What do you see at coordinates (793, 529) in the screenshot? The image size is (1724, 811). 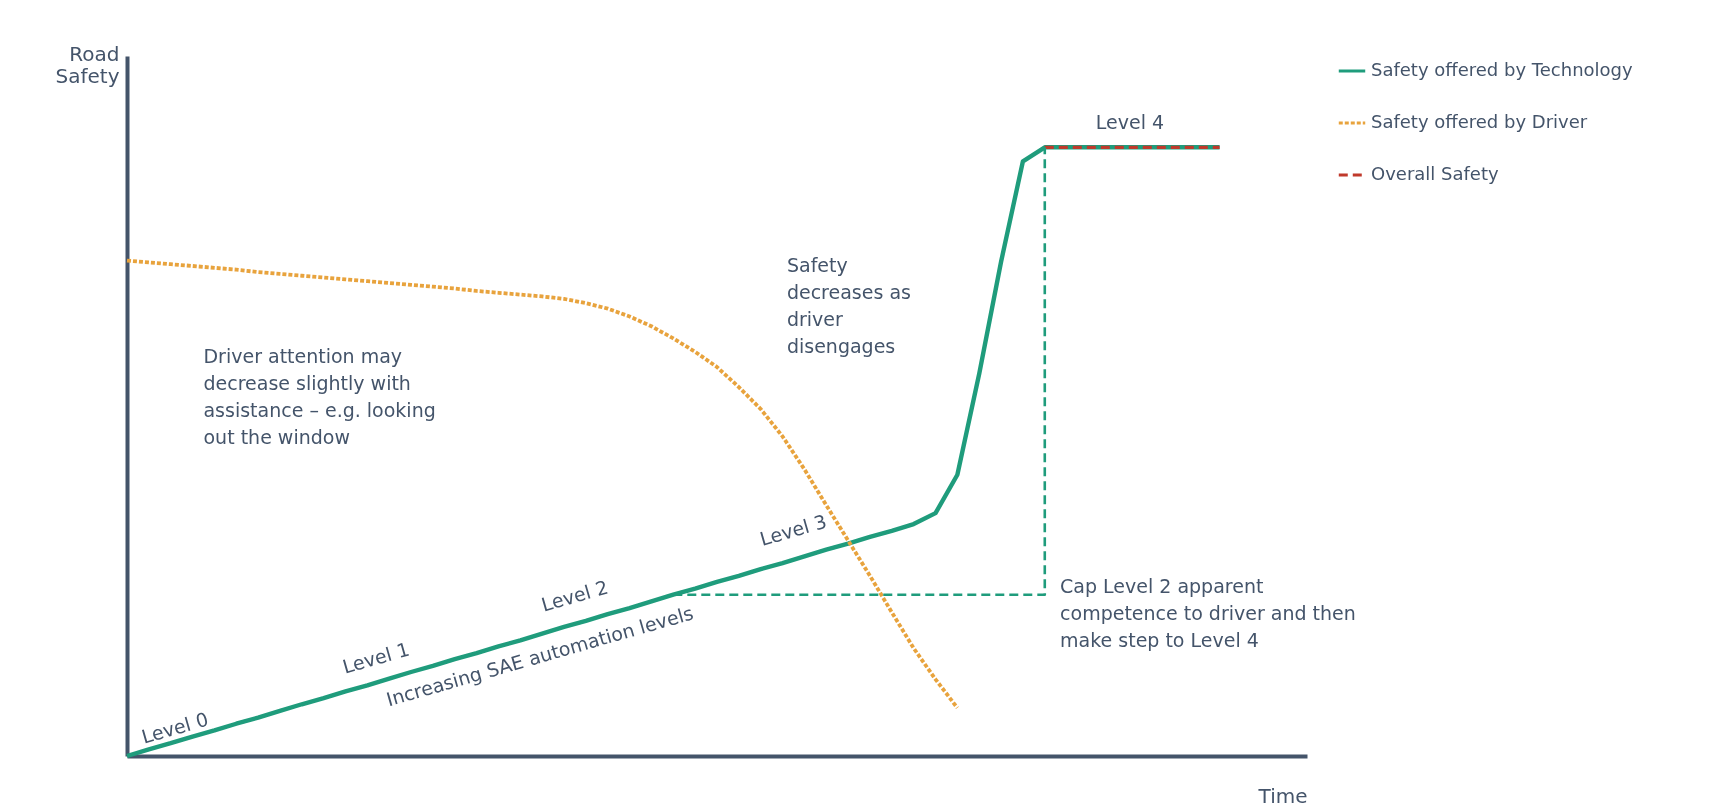 I see `annotation: Level 3` at bounding box center [793, 529].